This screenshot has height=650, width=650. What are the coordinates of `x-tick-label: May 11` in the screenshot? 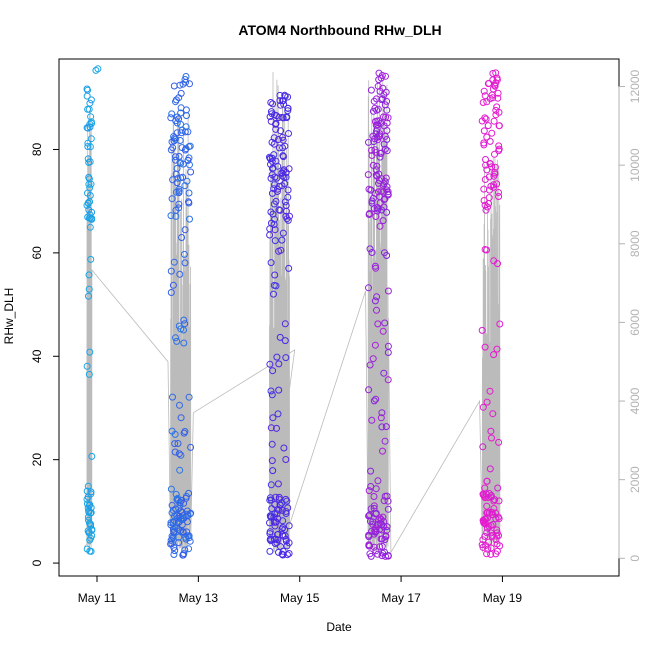 It's located at (97, 598).